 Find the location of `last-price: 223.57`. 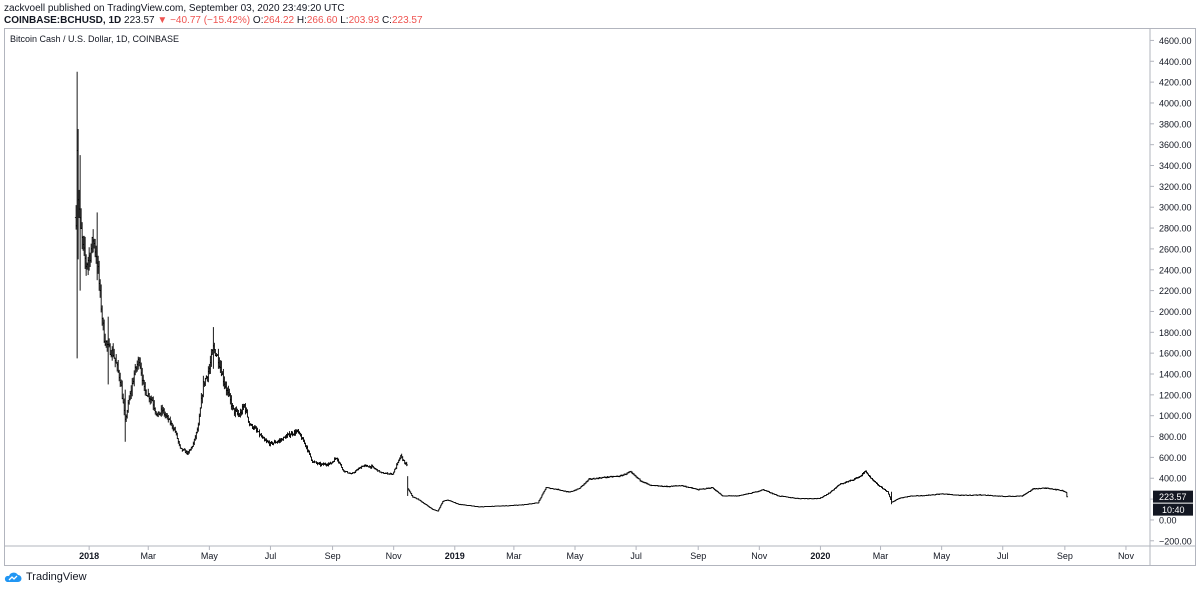

last-price: 223.57 is located at coordinates (139, 20).